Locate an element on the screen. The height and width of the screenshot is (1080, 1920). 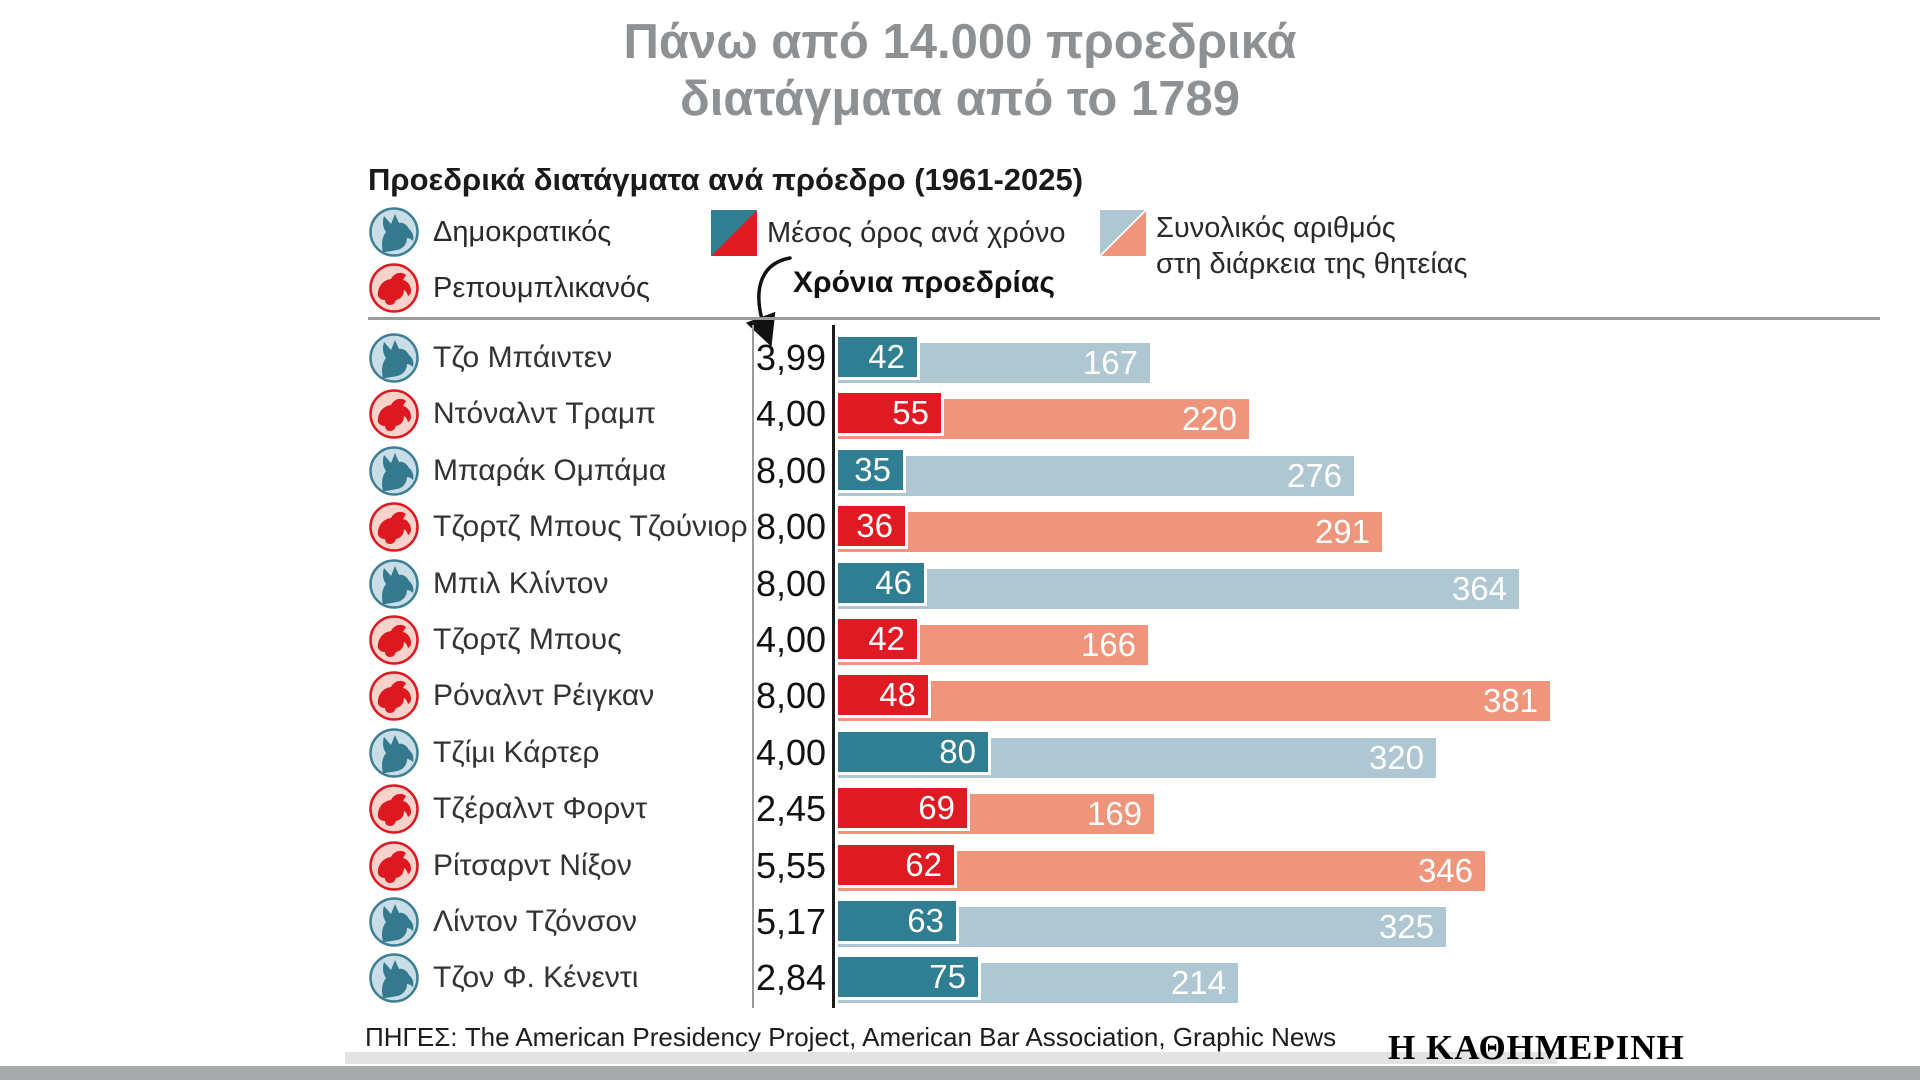
president-name: Λίντον Τζόνσον is located at coordinates (535, 921).